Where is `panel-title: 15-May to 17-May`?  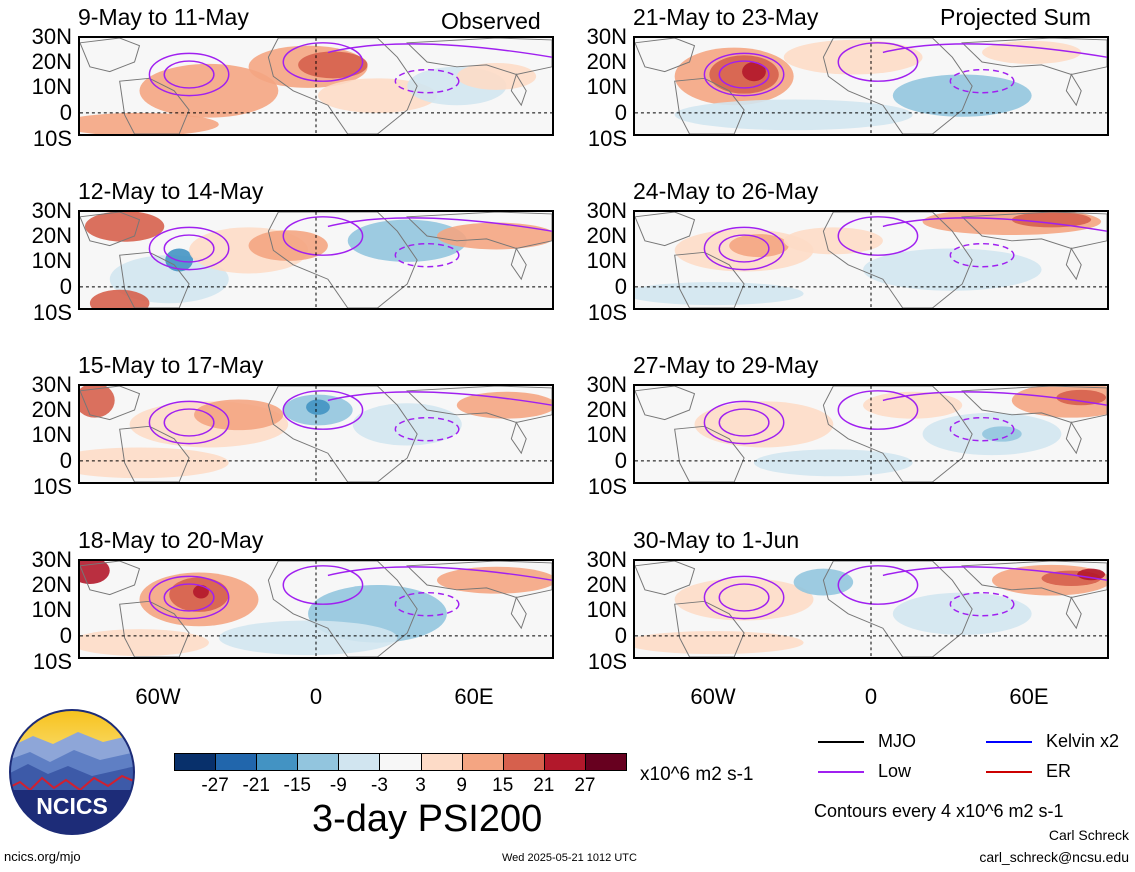
panel-title: 15-May to 17-May is located at coordinates (171, 365).